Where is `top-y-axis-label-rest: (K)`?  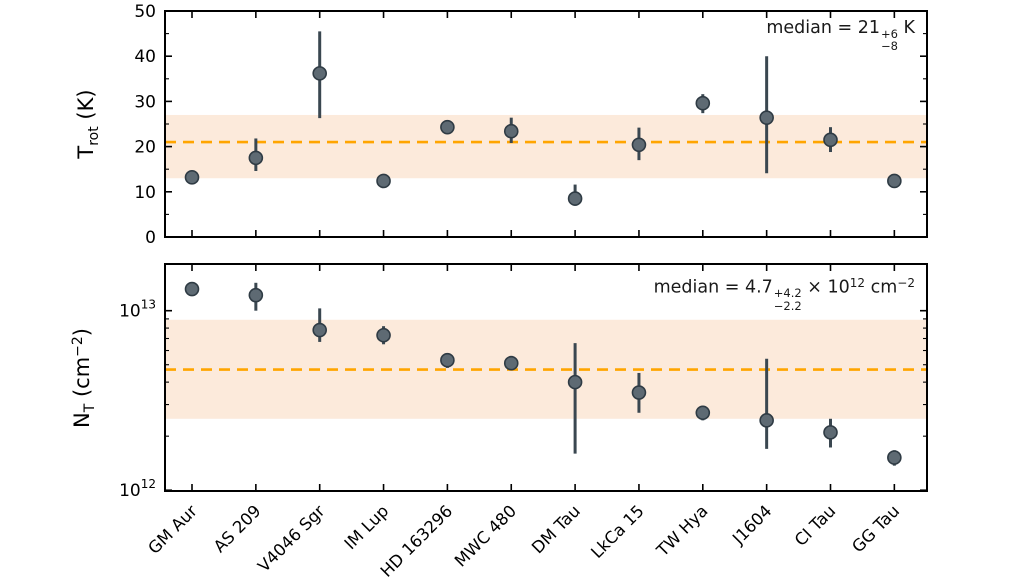 top-y-axis-label-rest: (K) is located at coordinates (85, 108).